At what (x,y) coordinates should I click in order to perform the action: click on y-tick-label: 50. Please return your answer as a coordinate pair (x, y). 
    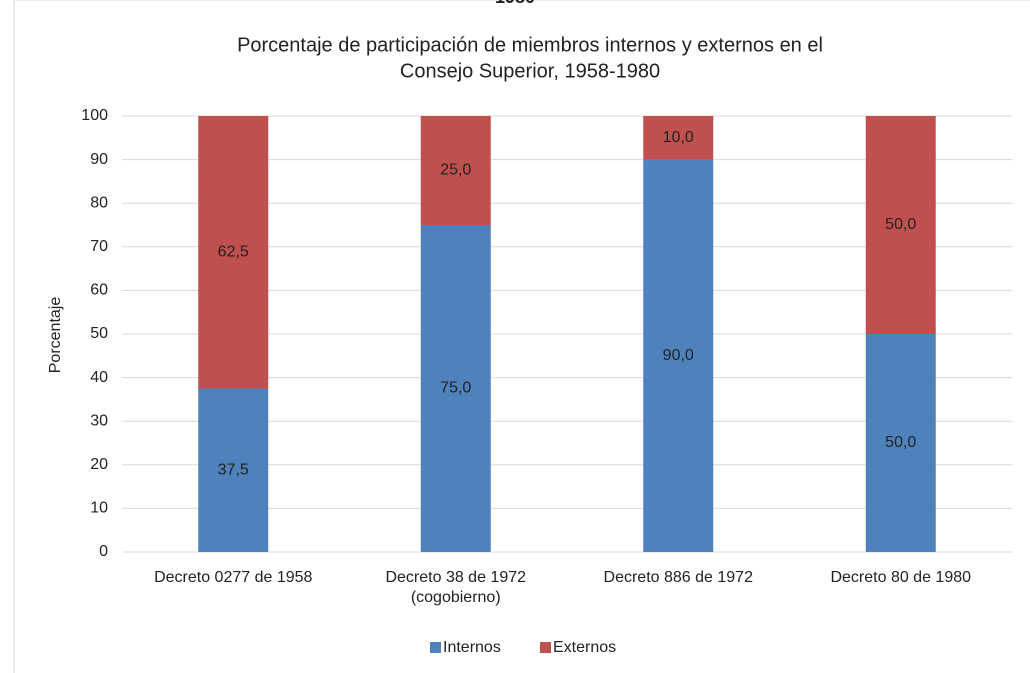
    Looking at the image, I should click on (99, 333).